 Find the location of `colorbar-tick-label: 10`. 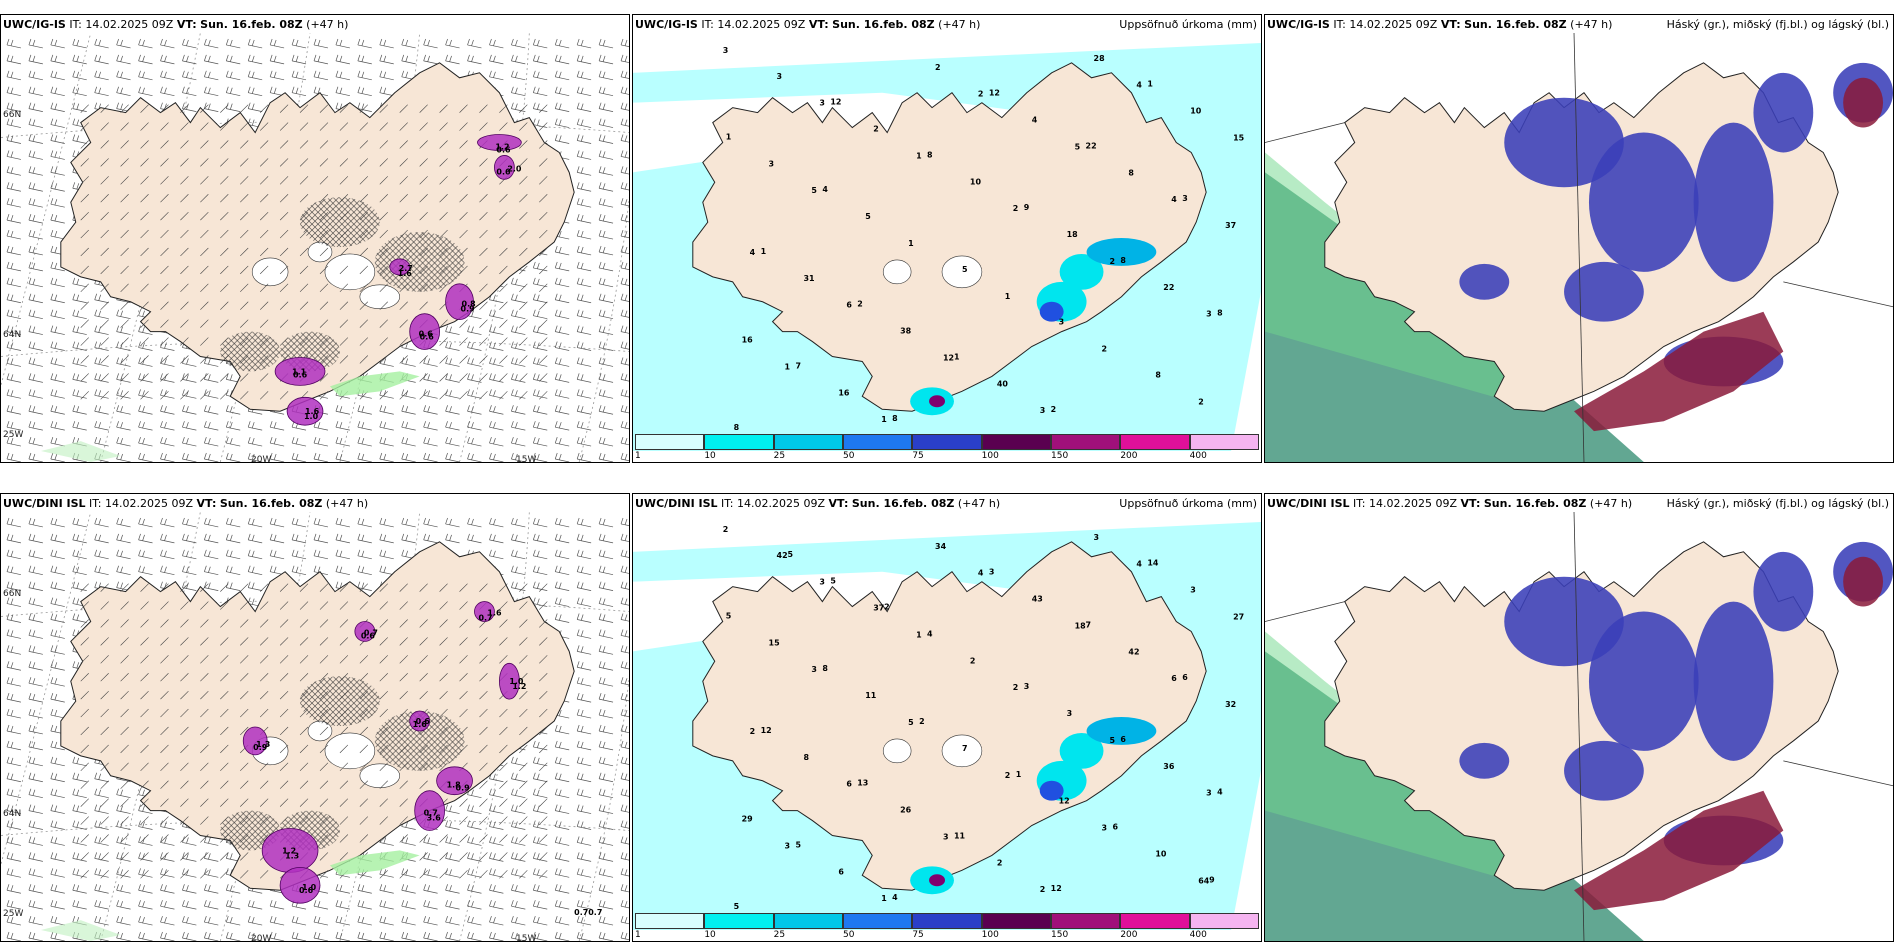

colorbar-tick-label: 10 is located at coordinates (710, 456).